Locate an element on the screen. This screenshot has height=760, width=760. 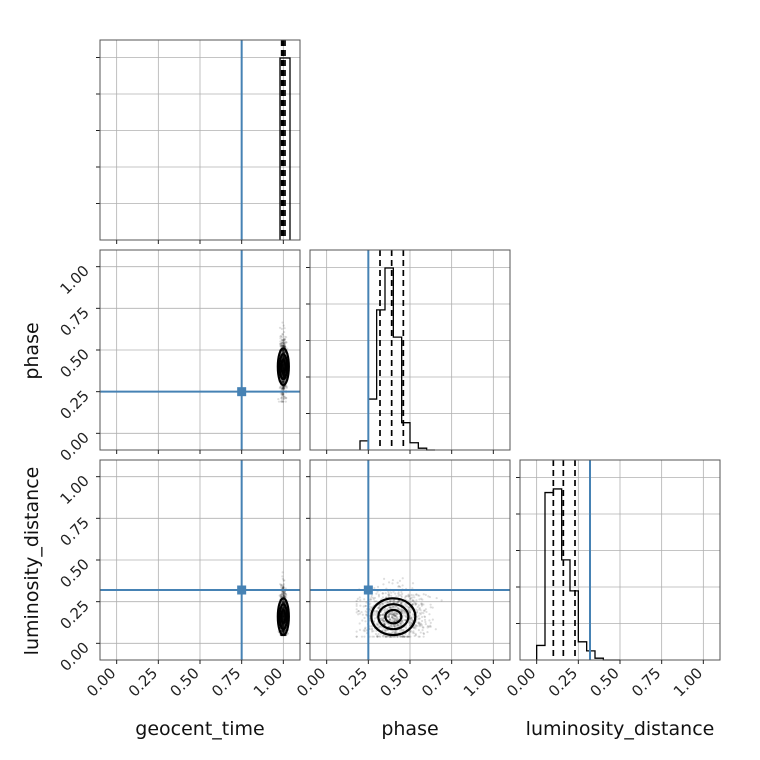
contour-outer is located at coordinates (283, 617).